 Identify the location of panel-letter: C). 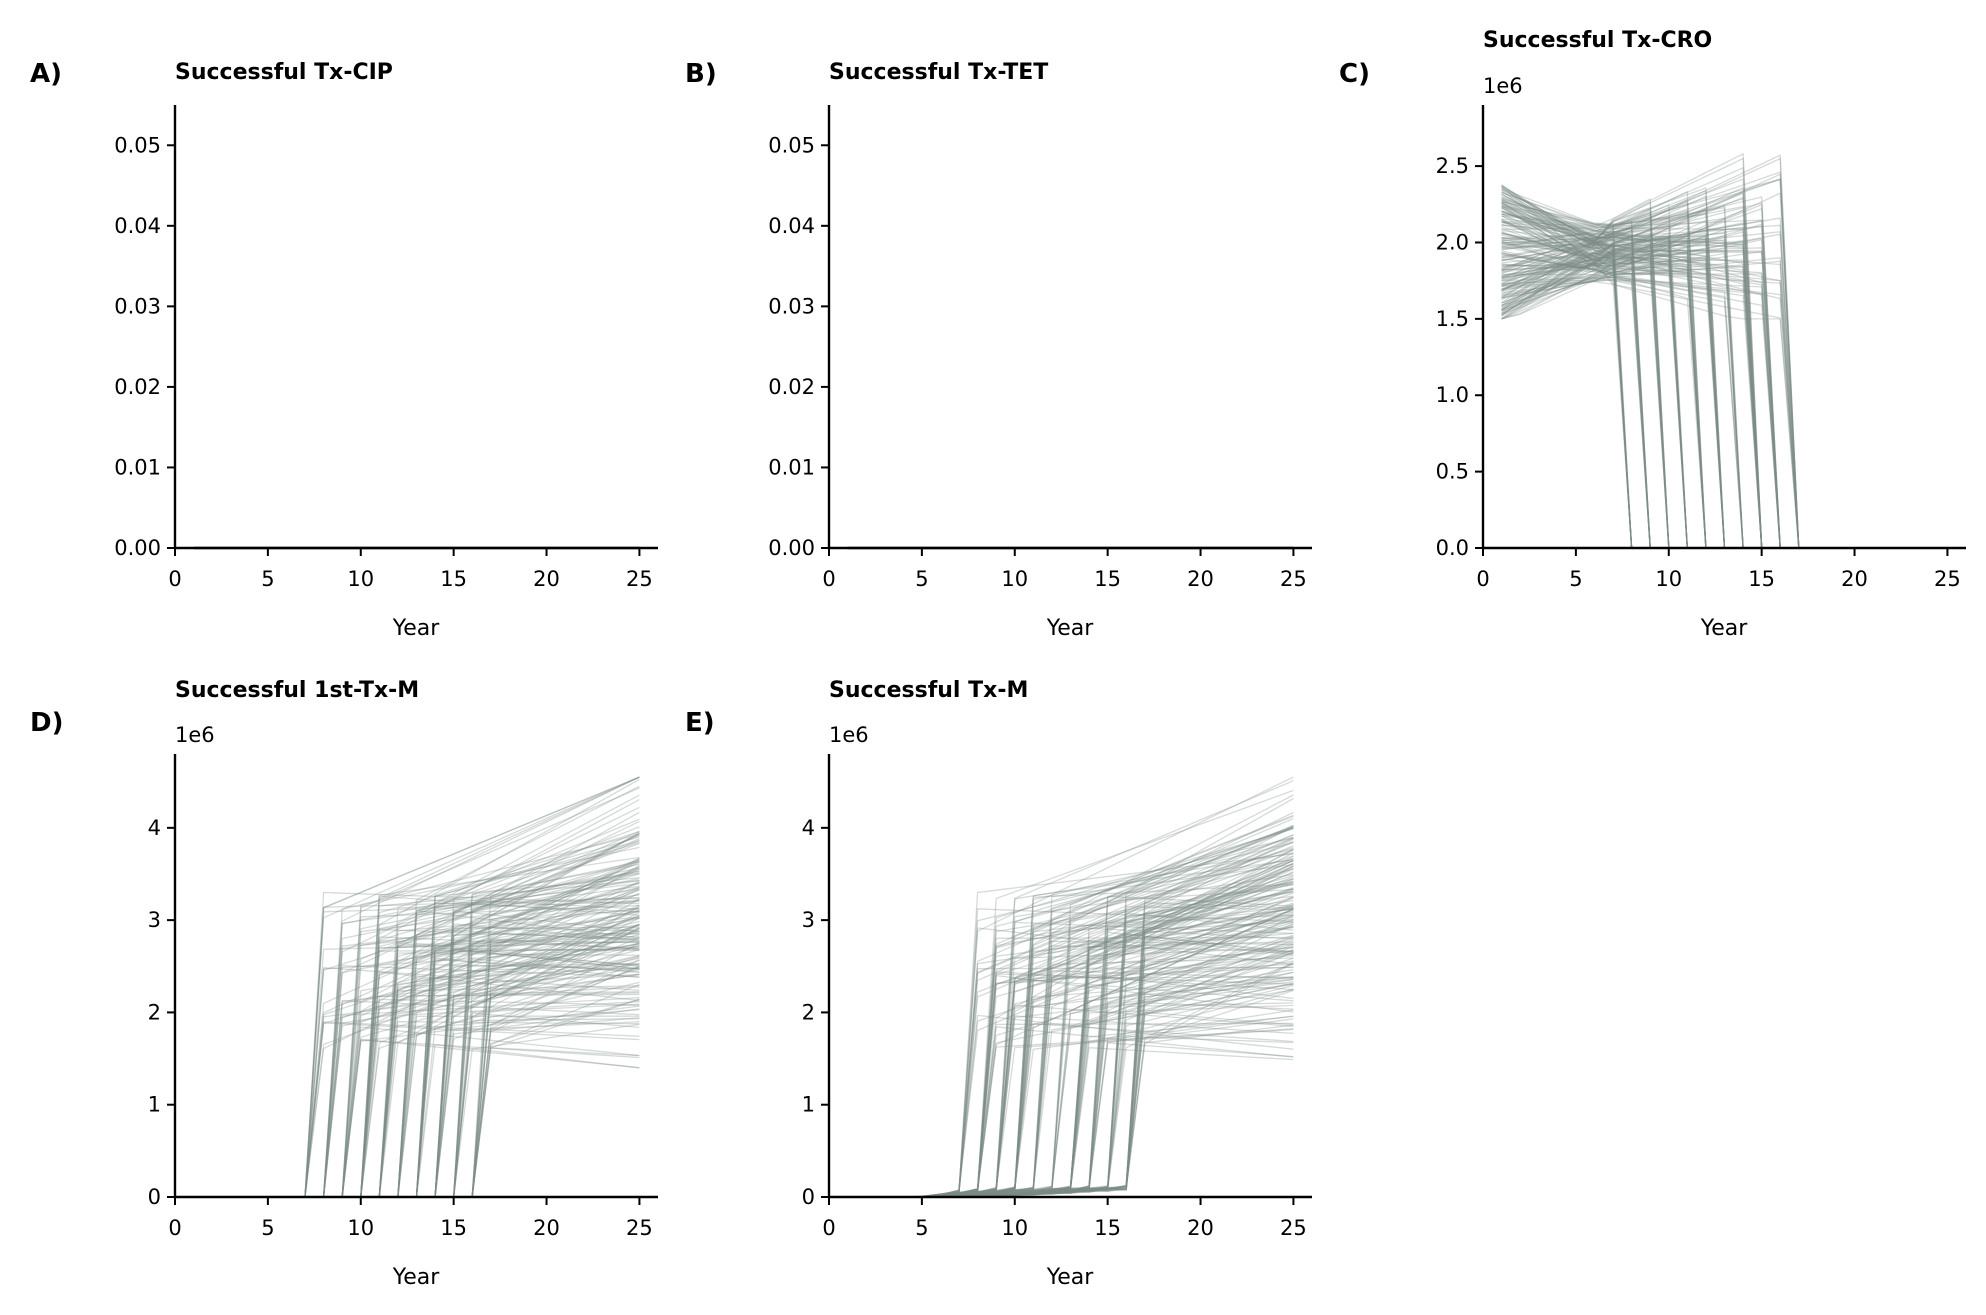
(1354, 74).